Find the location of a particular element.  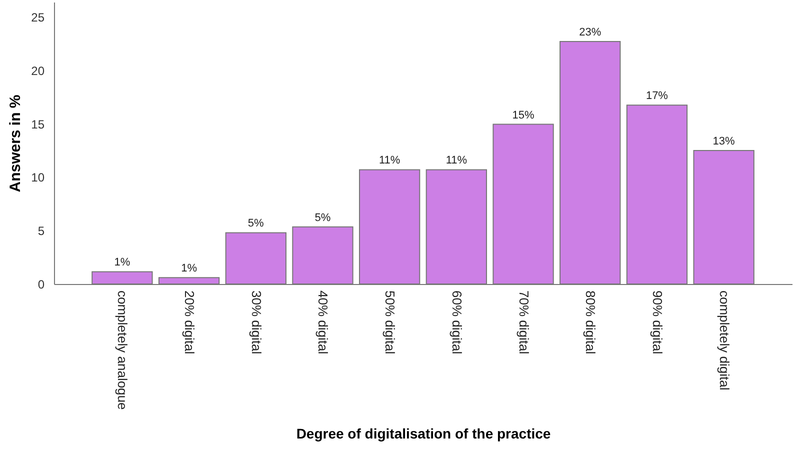

x-tick-label: 80% digital is located at coordinates (590, 322).